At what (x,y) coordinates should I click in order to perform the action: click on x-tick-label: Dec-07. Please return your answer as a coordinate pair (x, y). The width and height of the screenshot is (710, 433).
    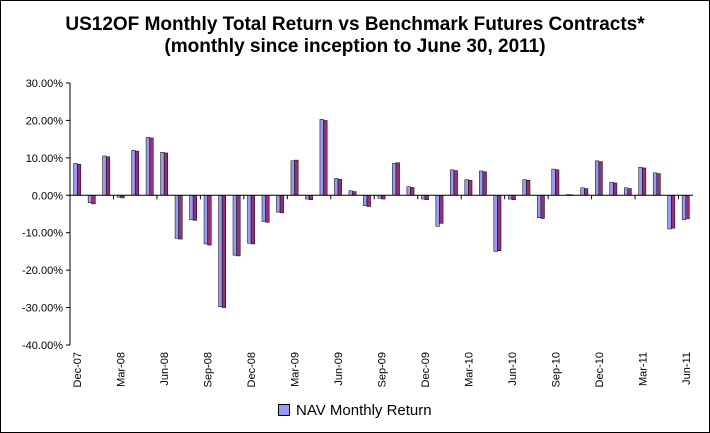
    Looking at the image, I should click on (78, 369).